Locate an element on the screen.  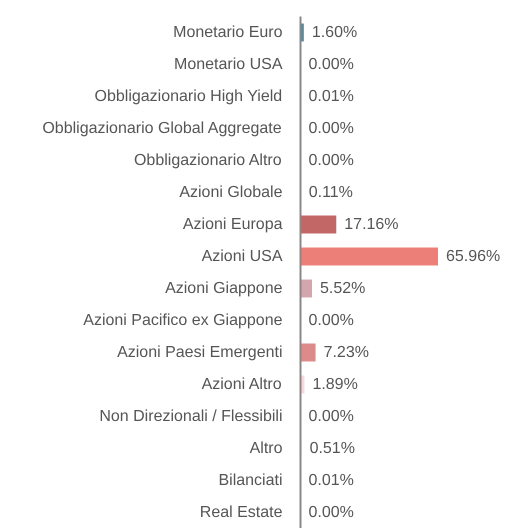
y-tick-label: Azioni Europa is located at coordinates (232, 224).